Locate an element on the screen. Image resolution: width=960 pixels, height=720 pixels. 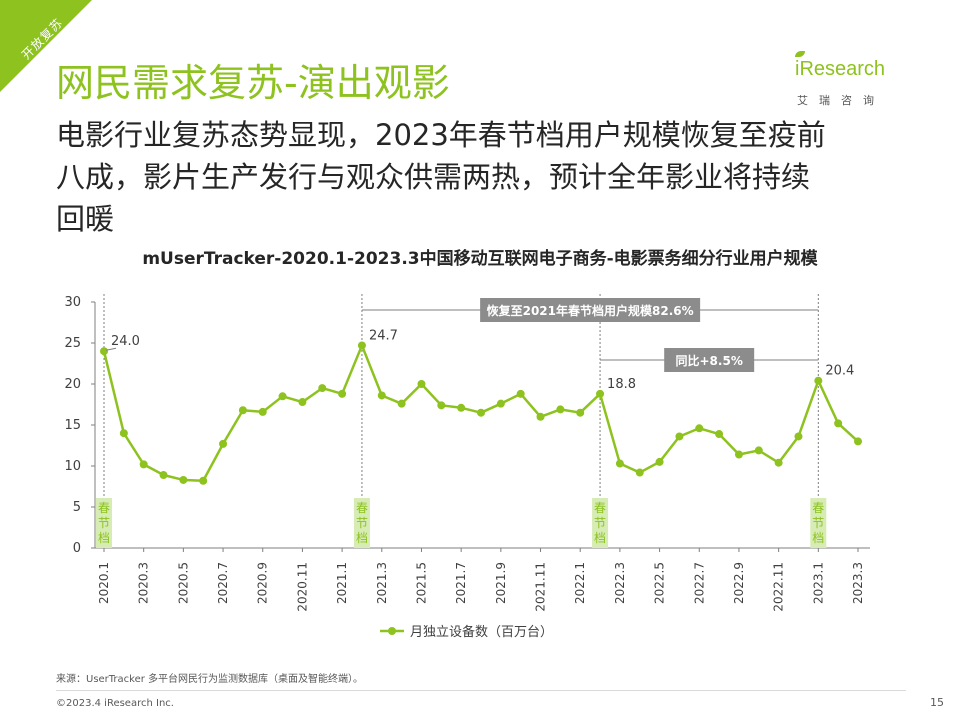
page-title: 网民需求复苏-演出观影 is located at coordinates (253, 83).